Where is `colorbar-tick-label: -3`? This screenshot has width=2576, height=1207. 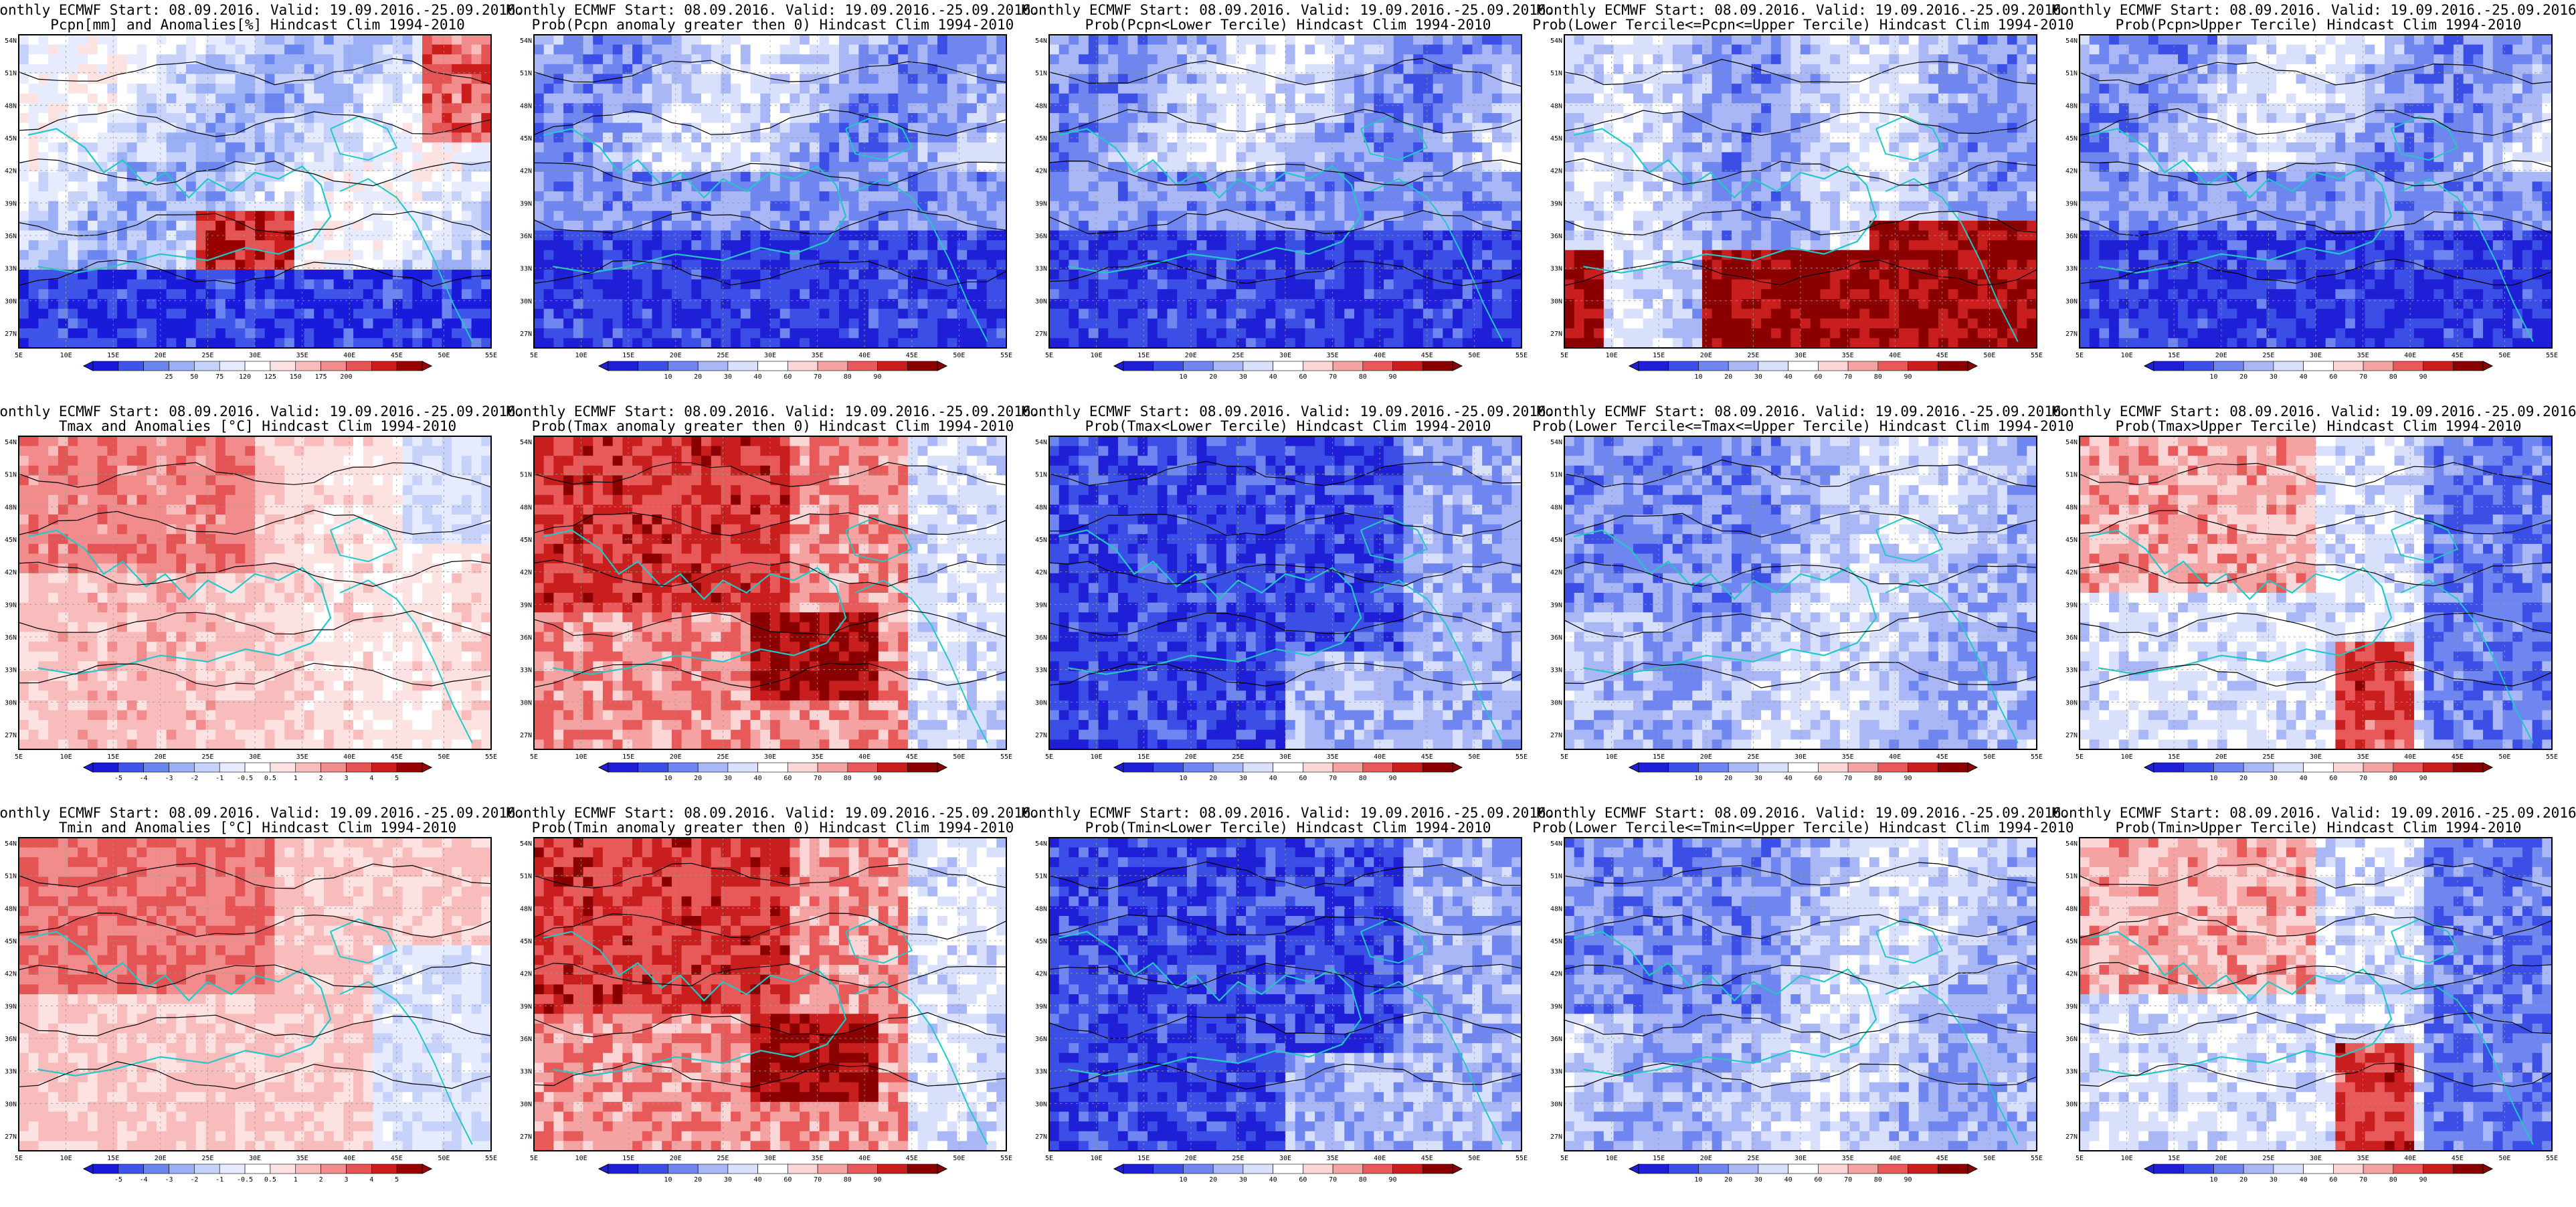 colorbar-tick-label: -3 is located at coordinates (169, 778).